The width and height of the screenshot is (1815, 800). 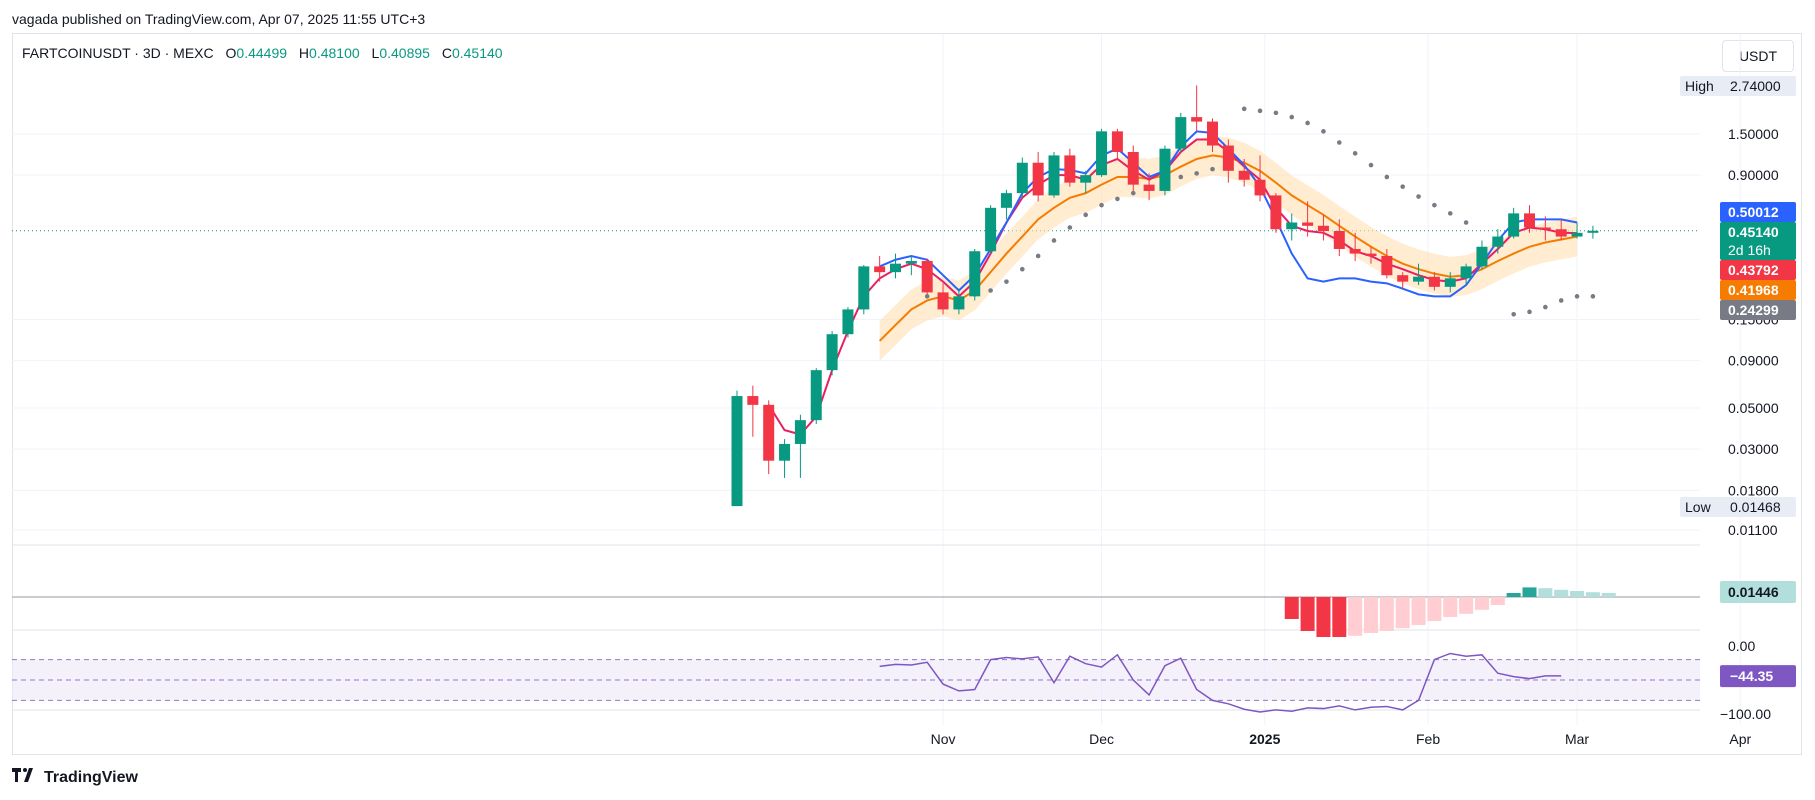 I want to click on high-marker-bg, so click(x=1738, y=86).